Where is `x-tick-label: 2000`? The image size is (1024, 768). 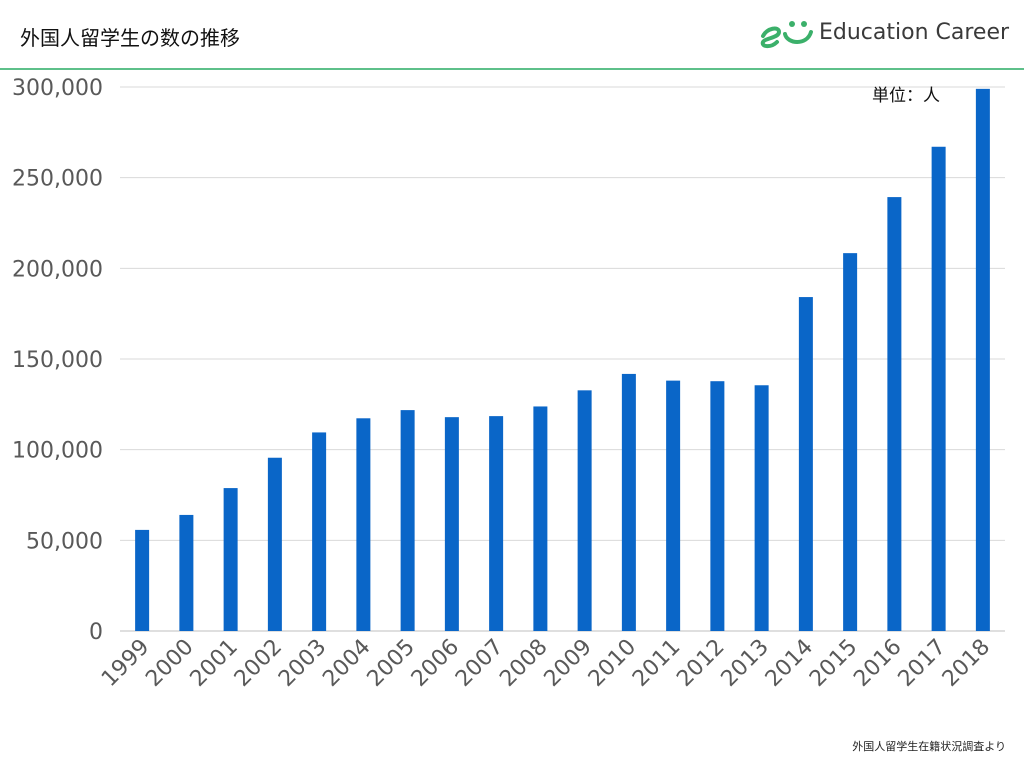 x-tick-label: 2000 is located at coordinates (169, 663).